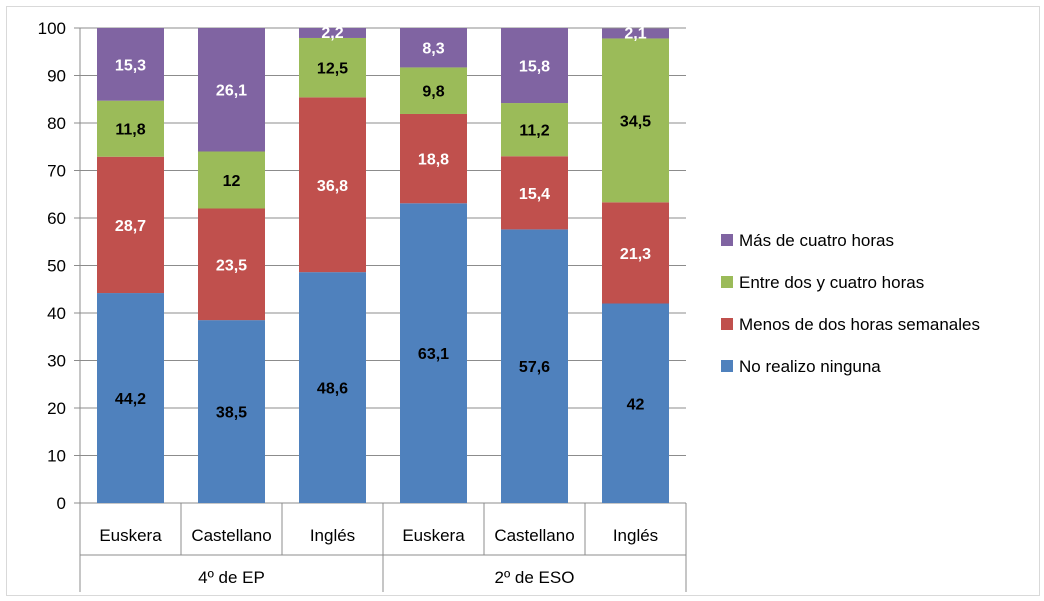 The width and height of the screenshot is (1044, 601). What do you see at coordinates (56, 76) in the screenshot?
I see `y-tick-label: 90` at bounding box center [56, 76].